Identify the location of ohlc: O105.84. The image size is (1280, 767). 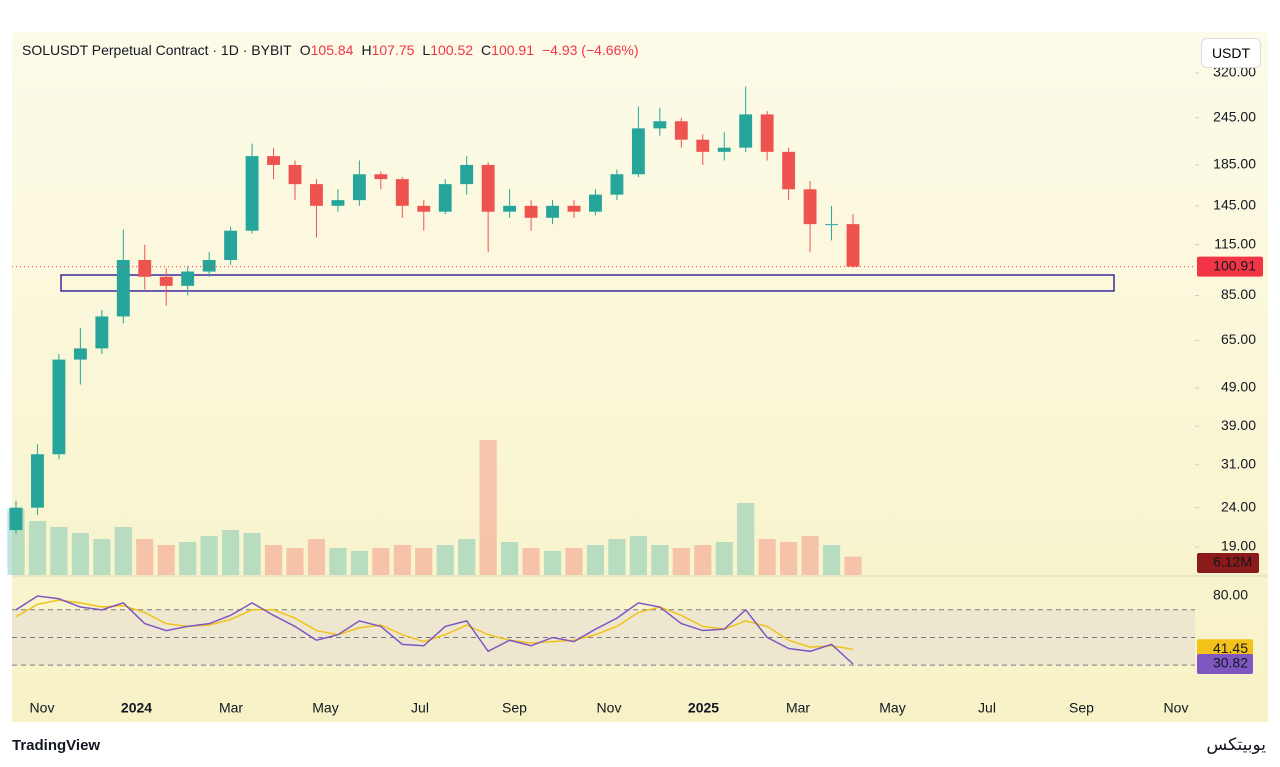
(327, 50).